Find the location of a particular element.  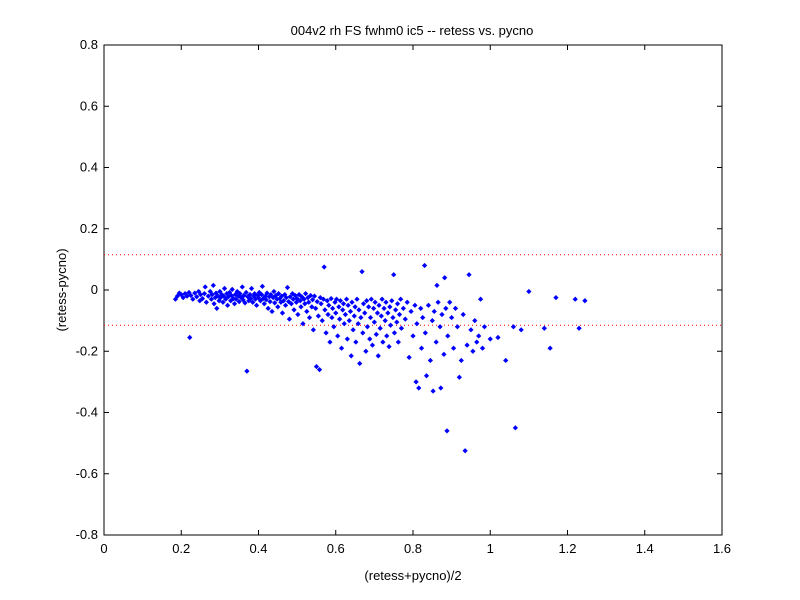

x-axis-title: (retess+pycno)/2 is located at coordinates (412, 575).